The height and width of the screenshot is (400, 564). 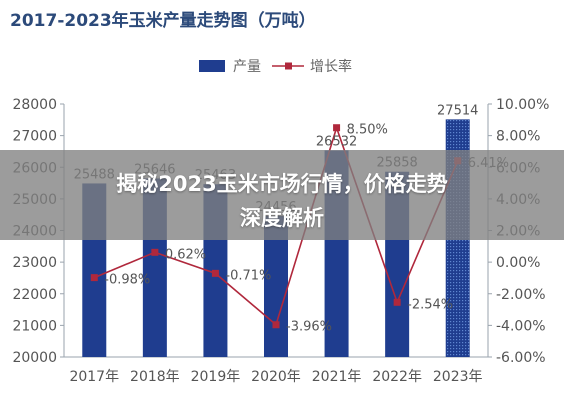 I want to click on y-right-tick-label: 8.00%, so click(x=518, y=137).